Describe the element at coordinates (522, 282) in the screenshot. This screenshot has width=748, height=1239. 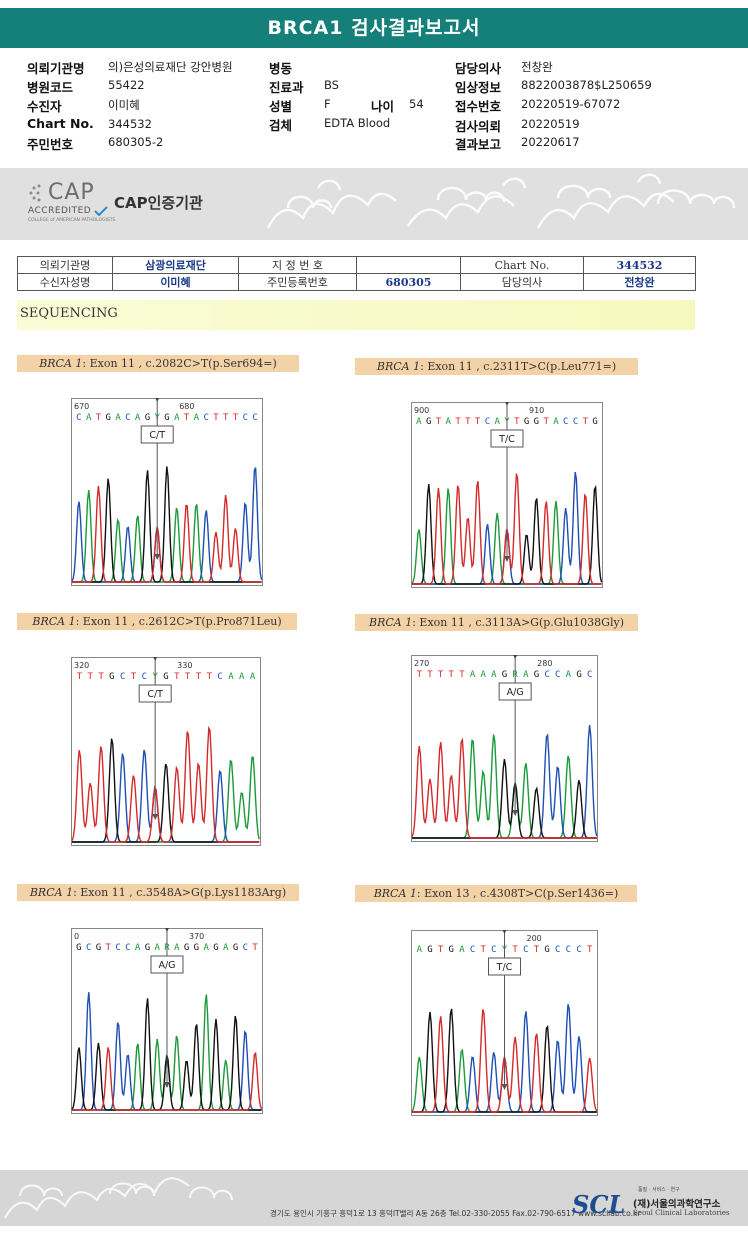
I see `table-cell: 담당의사` at that location.